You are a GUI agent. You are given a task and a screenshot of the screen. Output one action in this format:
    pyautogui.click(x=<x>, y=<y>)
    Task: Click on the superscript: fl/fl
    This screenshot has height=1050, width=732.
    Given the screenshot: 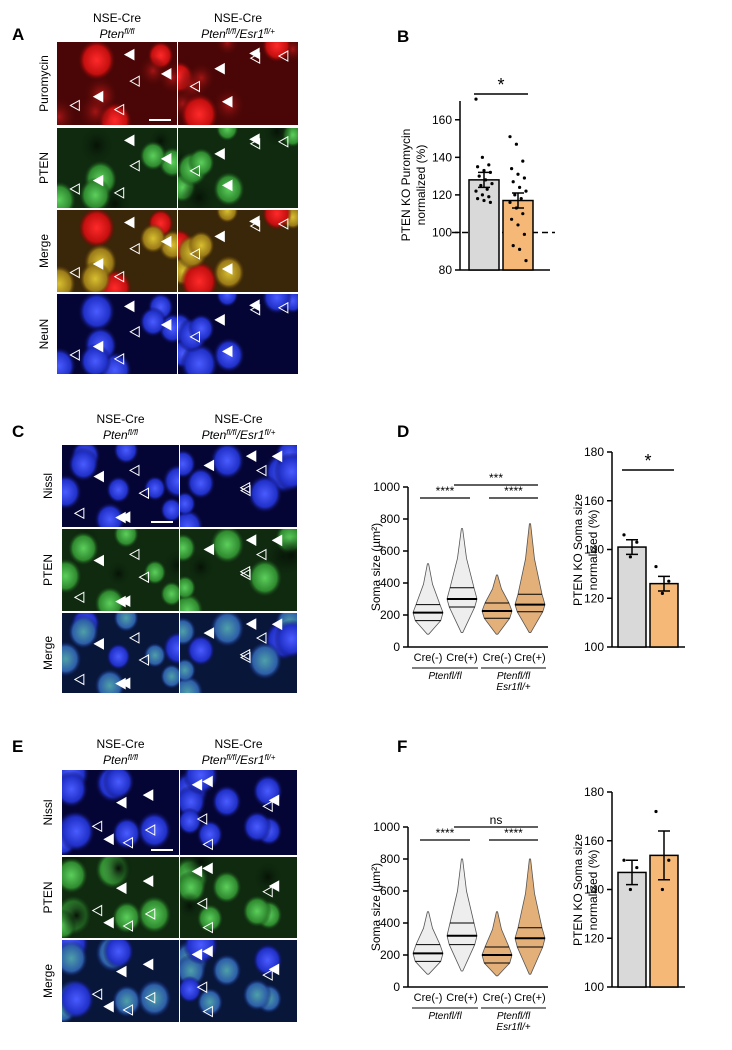 What is the action you would take?
    pyautogui.click(x=231, y=31)
    